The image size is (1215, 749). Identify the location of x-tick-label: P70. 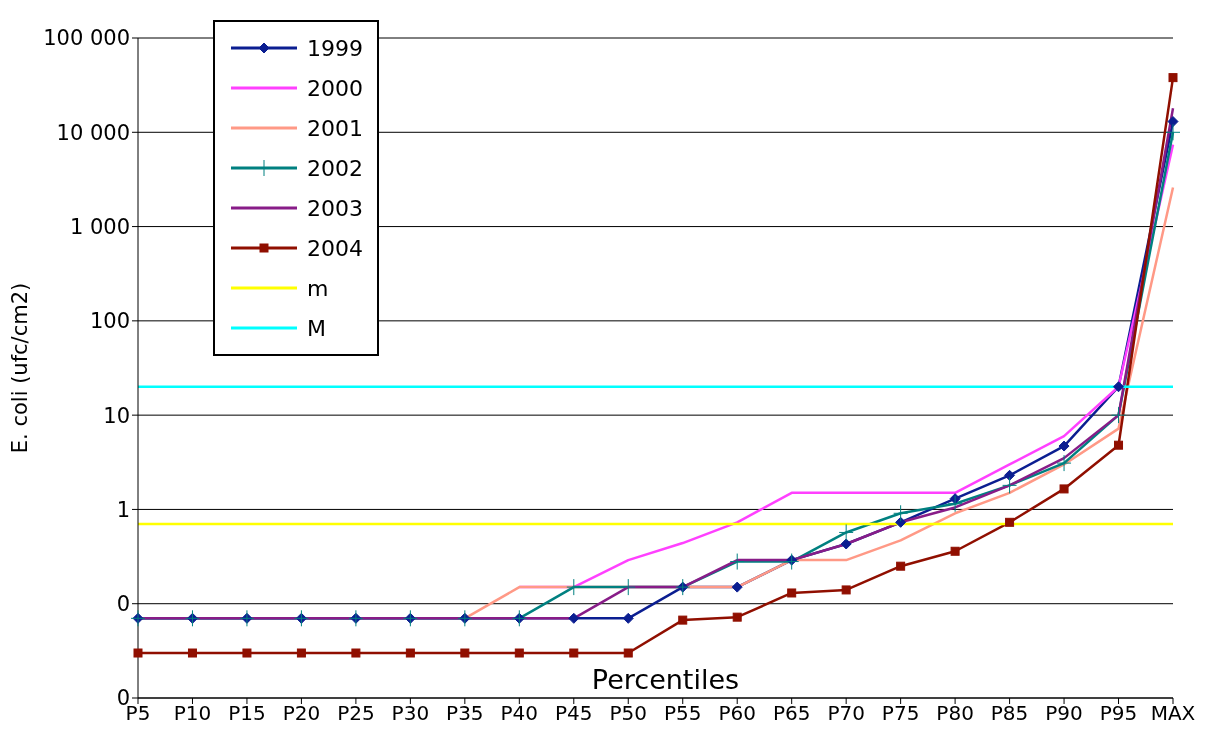
(846, 713).